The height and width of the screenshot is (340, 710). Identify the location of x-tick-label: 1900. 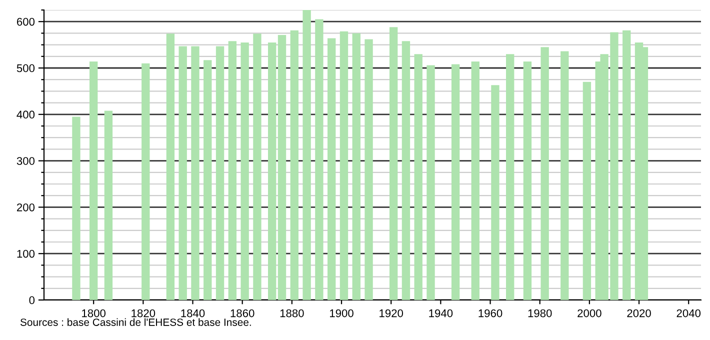
(342, 313).